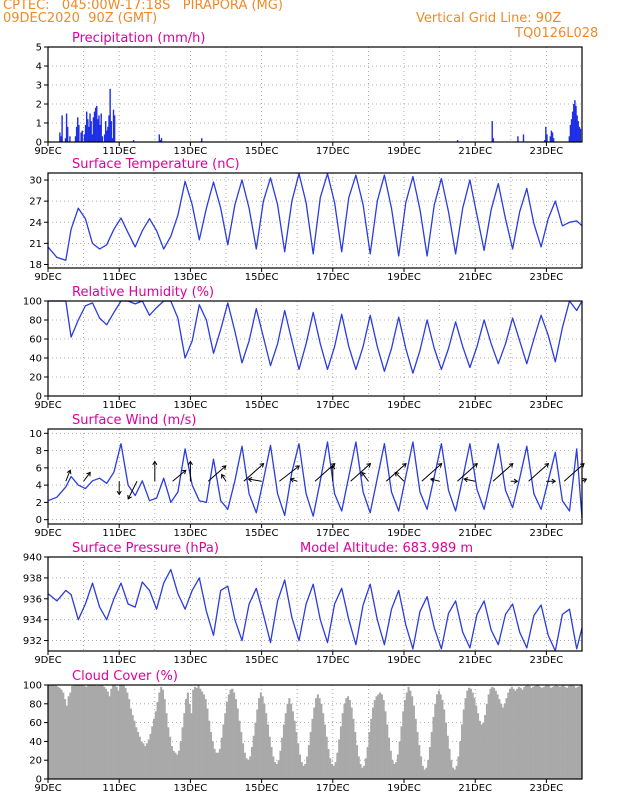  What do you see at coordinates (32, 686) in the screenshot?
I see `y-tick-label: 100` at bounding box center [32, 686].